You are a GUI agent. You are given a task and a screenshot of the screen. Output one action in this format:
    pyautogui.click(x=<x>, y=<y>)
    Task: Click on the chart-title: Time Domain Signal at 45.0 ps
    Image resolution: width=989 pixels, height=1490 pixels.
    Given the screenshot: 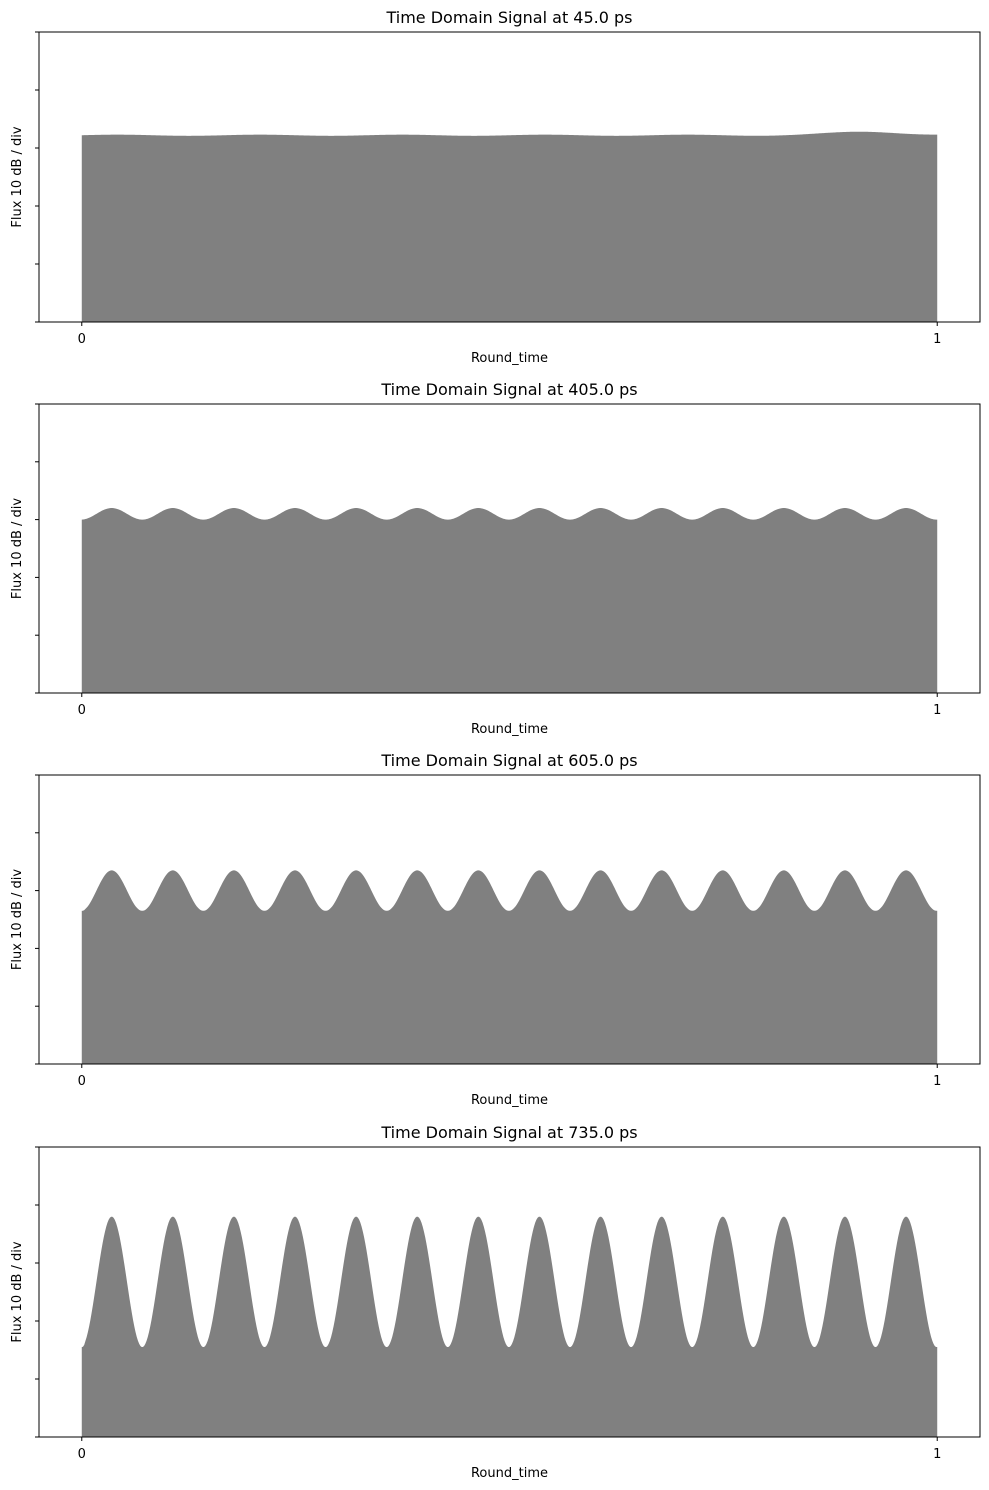 What is the action you would take?
    pyautogui.click(x=508, y=17)
    